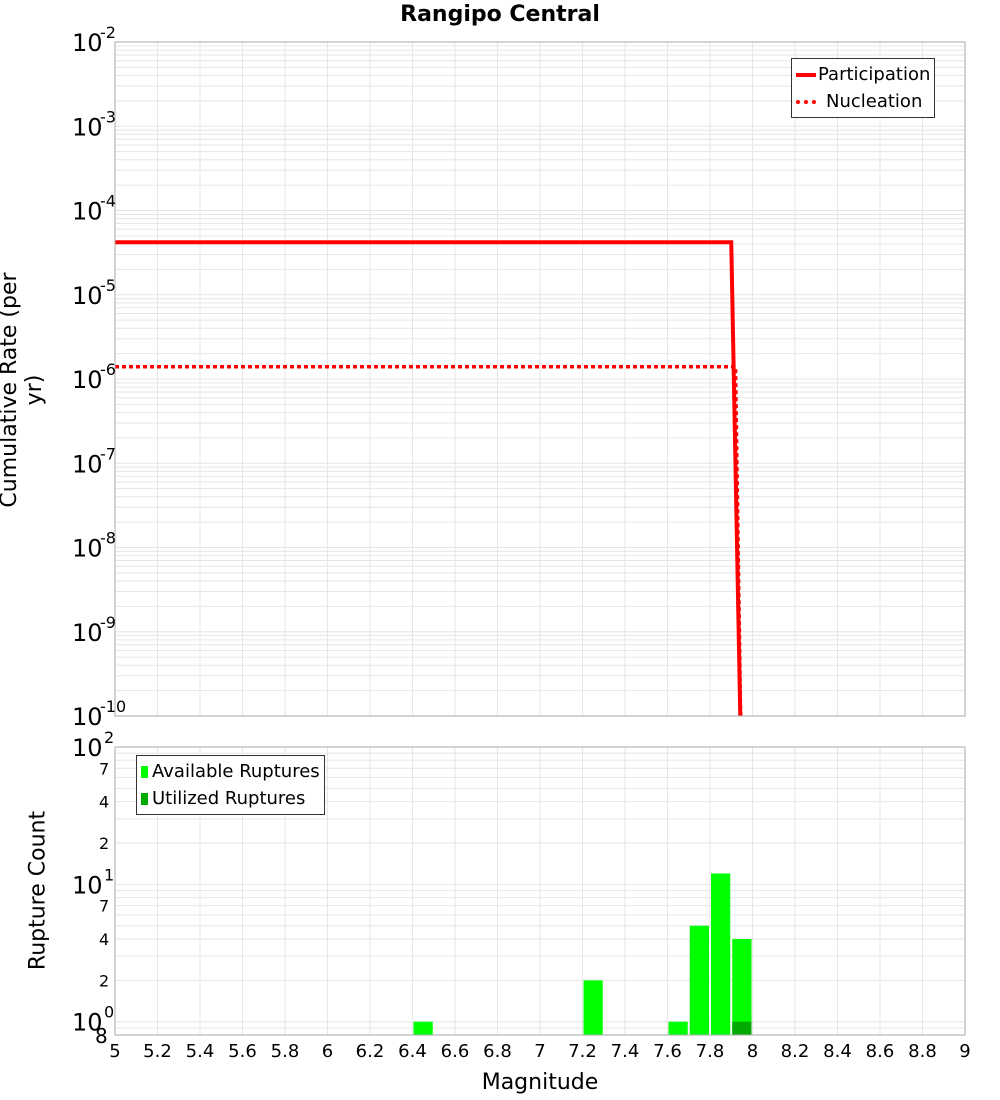 The height and width of the screenshot is (1100, 1000). What do you see at coordinates (108, 32) in the screenshot?
I see `svg-text: -2` at bounding box center [108, 32].